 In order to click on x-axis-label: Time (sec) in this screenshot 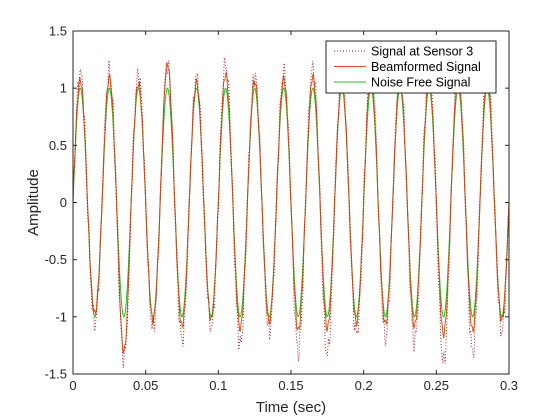, I will do `click(291, 407)`.